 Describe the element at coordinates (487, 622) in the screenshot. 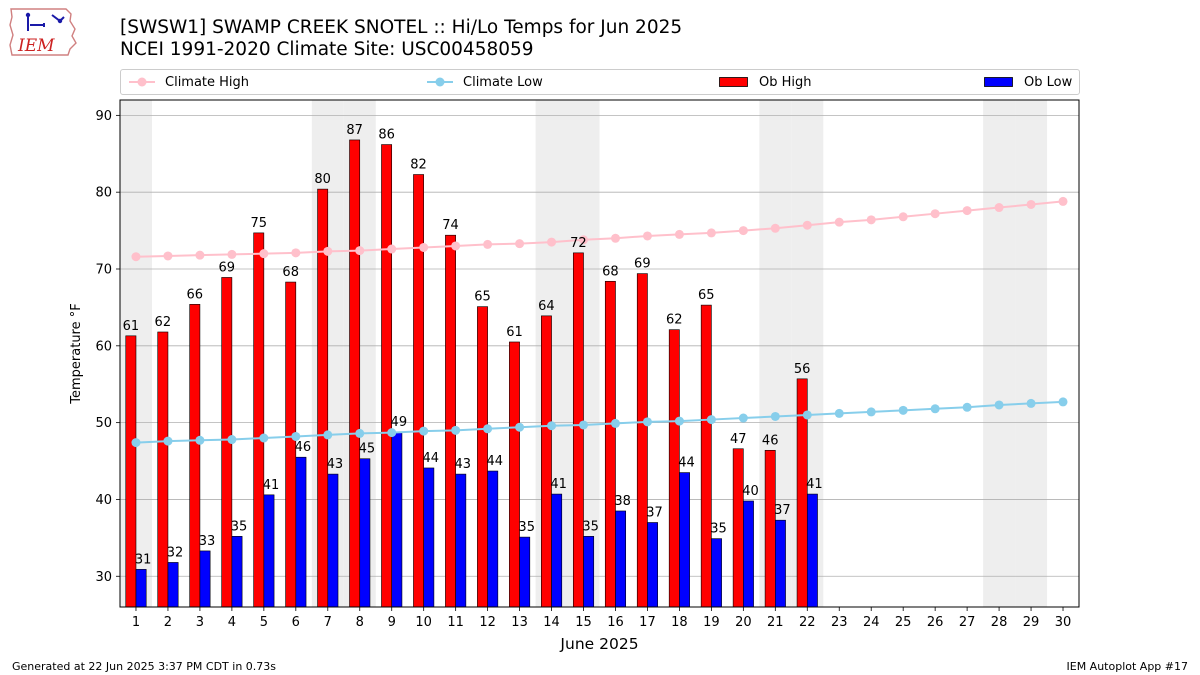

I see `x-tick-label: 12` at that location.